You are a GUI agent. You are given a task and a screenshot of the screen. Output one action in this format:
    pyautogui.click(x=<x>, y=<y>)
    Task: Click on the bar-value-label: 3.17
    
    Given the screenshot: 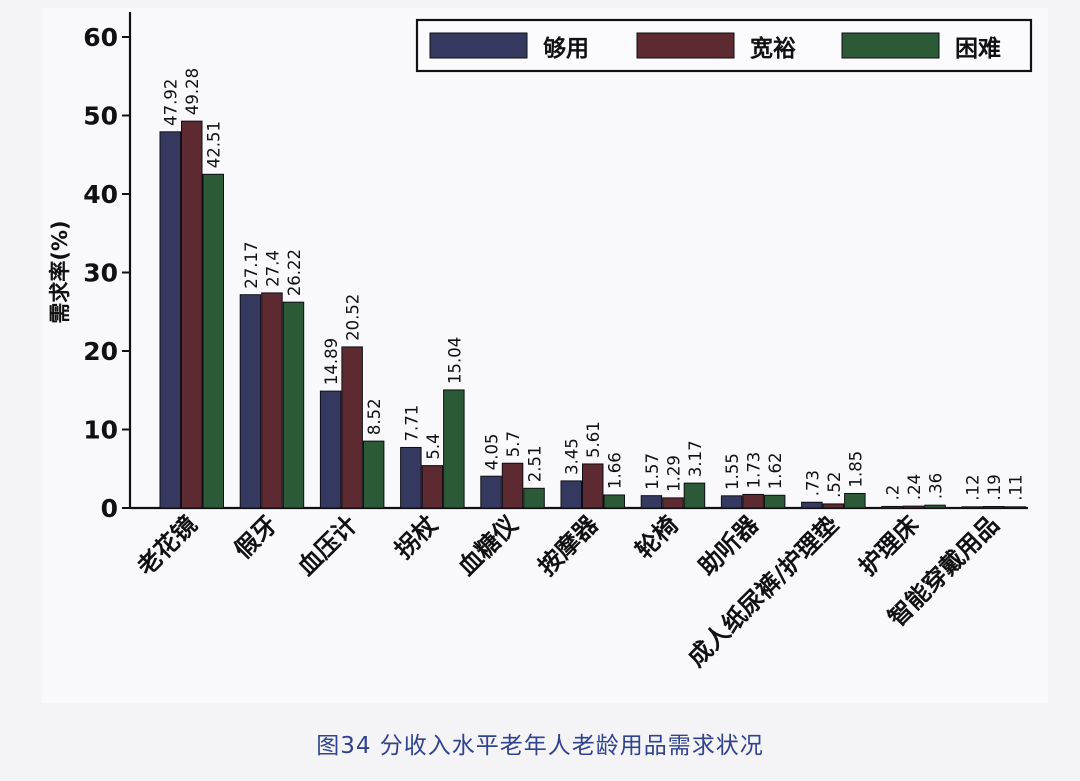 What is the action you would take?
    pyautogui.click(x=695, y=458)
    